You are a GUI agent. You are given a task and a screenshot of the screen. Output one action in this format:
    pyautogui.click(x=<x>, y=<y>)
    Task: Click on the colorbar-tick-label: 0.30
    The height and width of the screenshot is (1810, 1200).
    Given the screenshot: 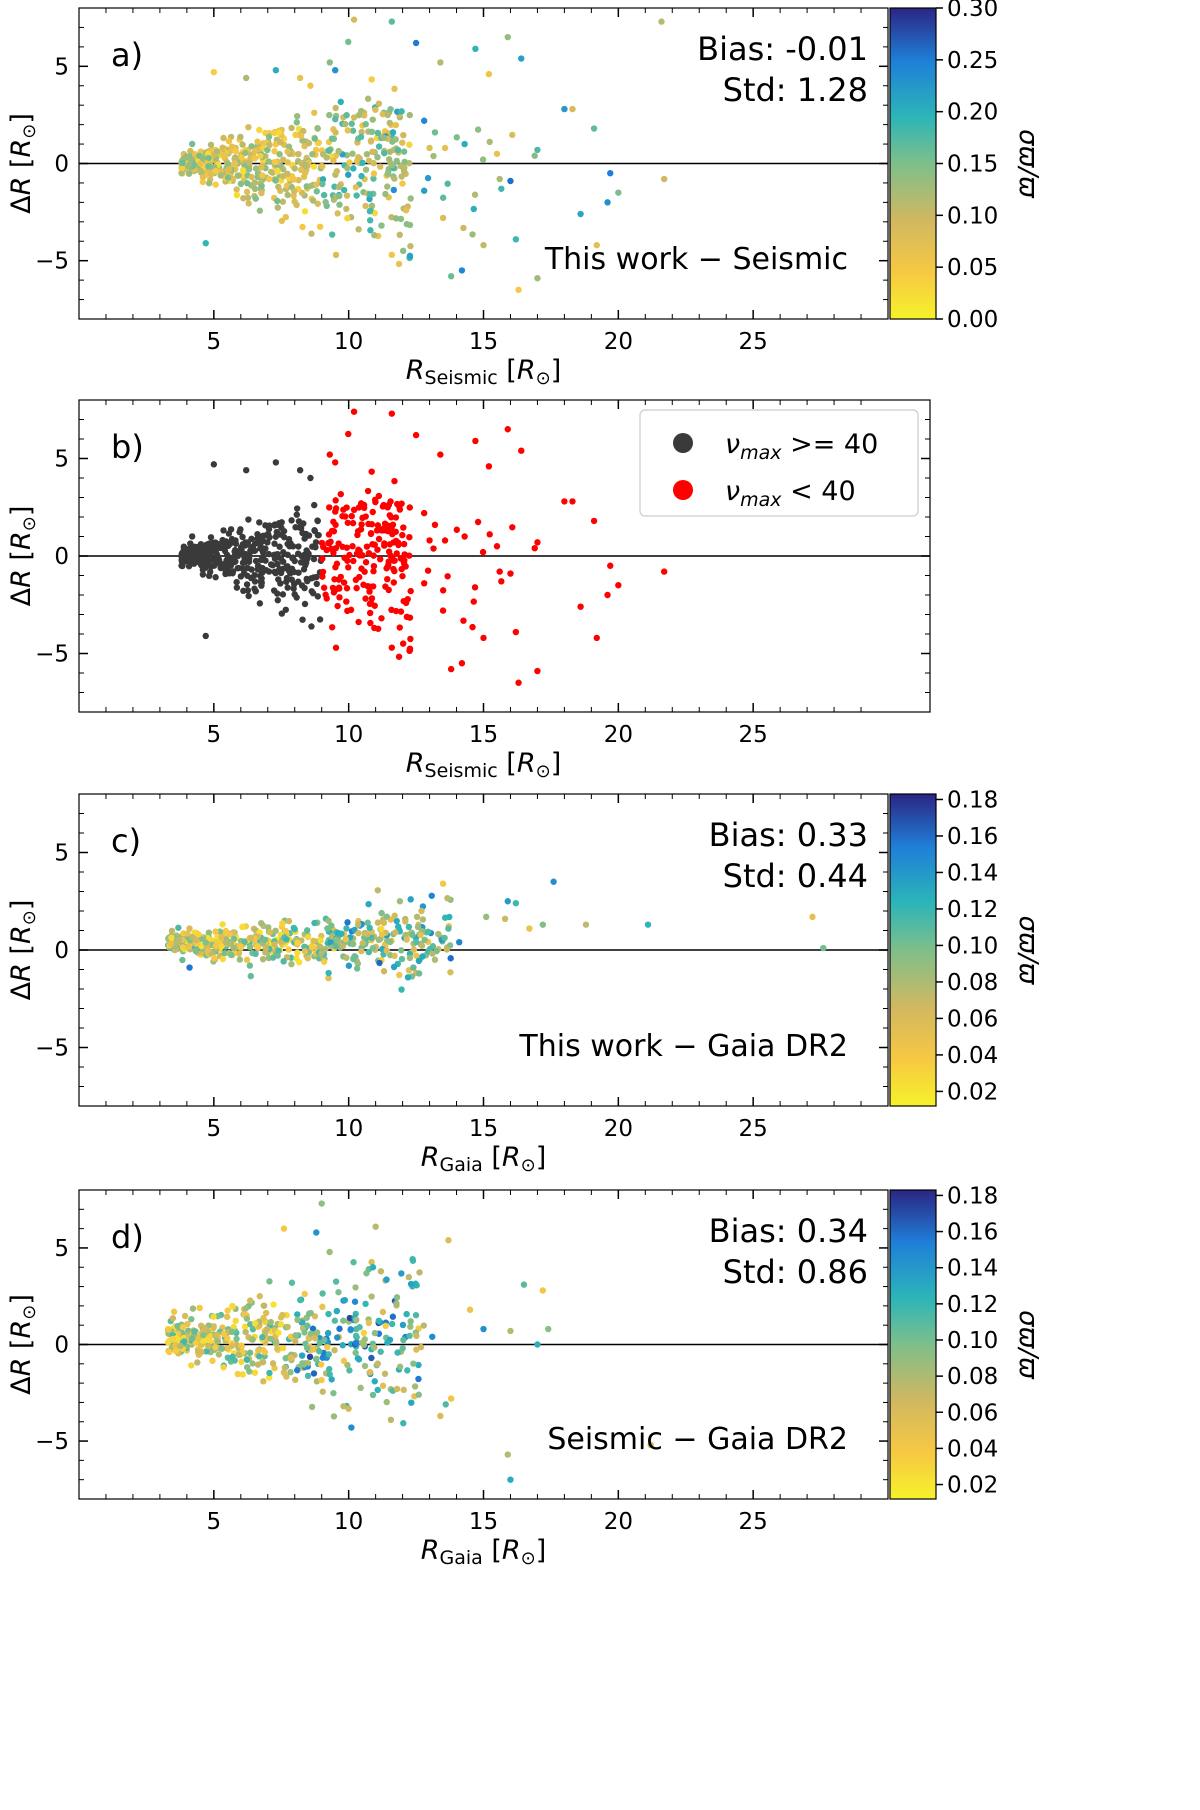 What is the action you would take?
    pyautogui.click(x=972, y=11)
    